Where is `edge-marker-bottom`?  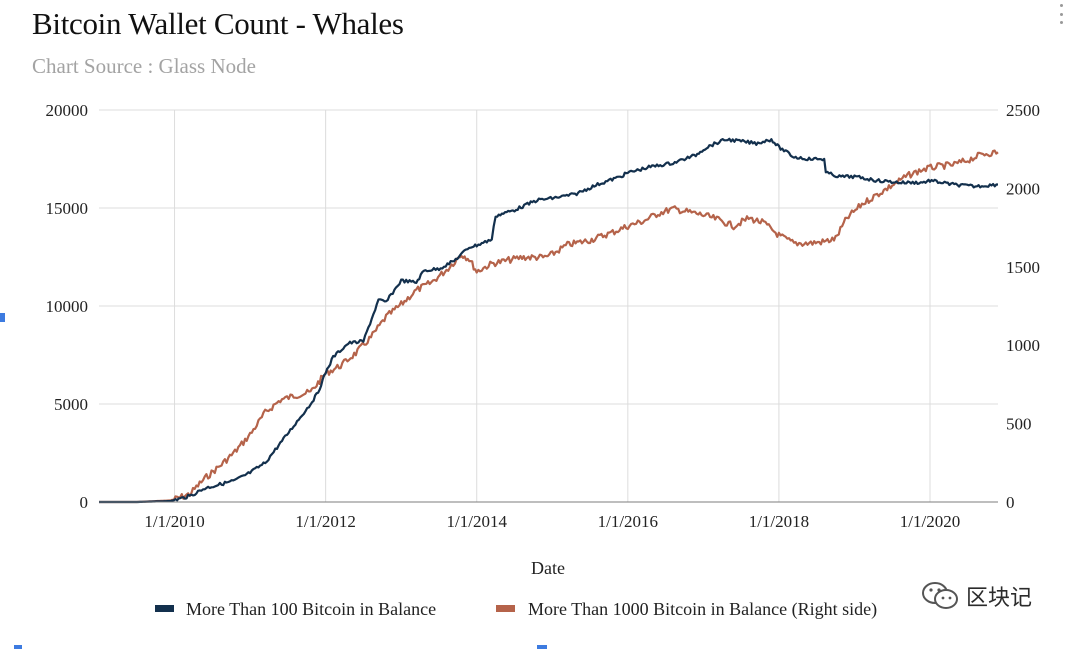 edge-marker-bottom is located at coordinates (542, 647).